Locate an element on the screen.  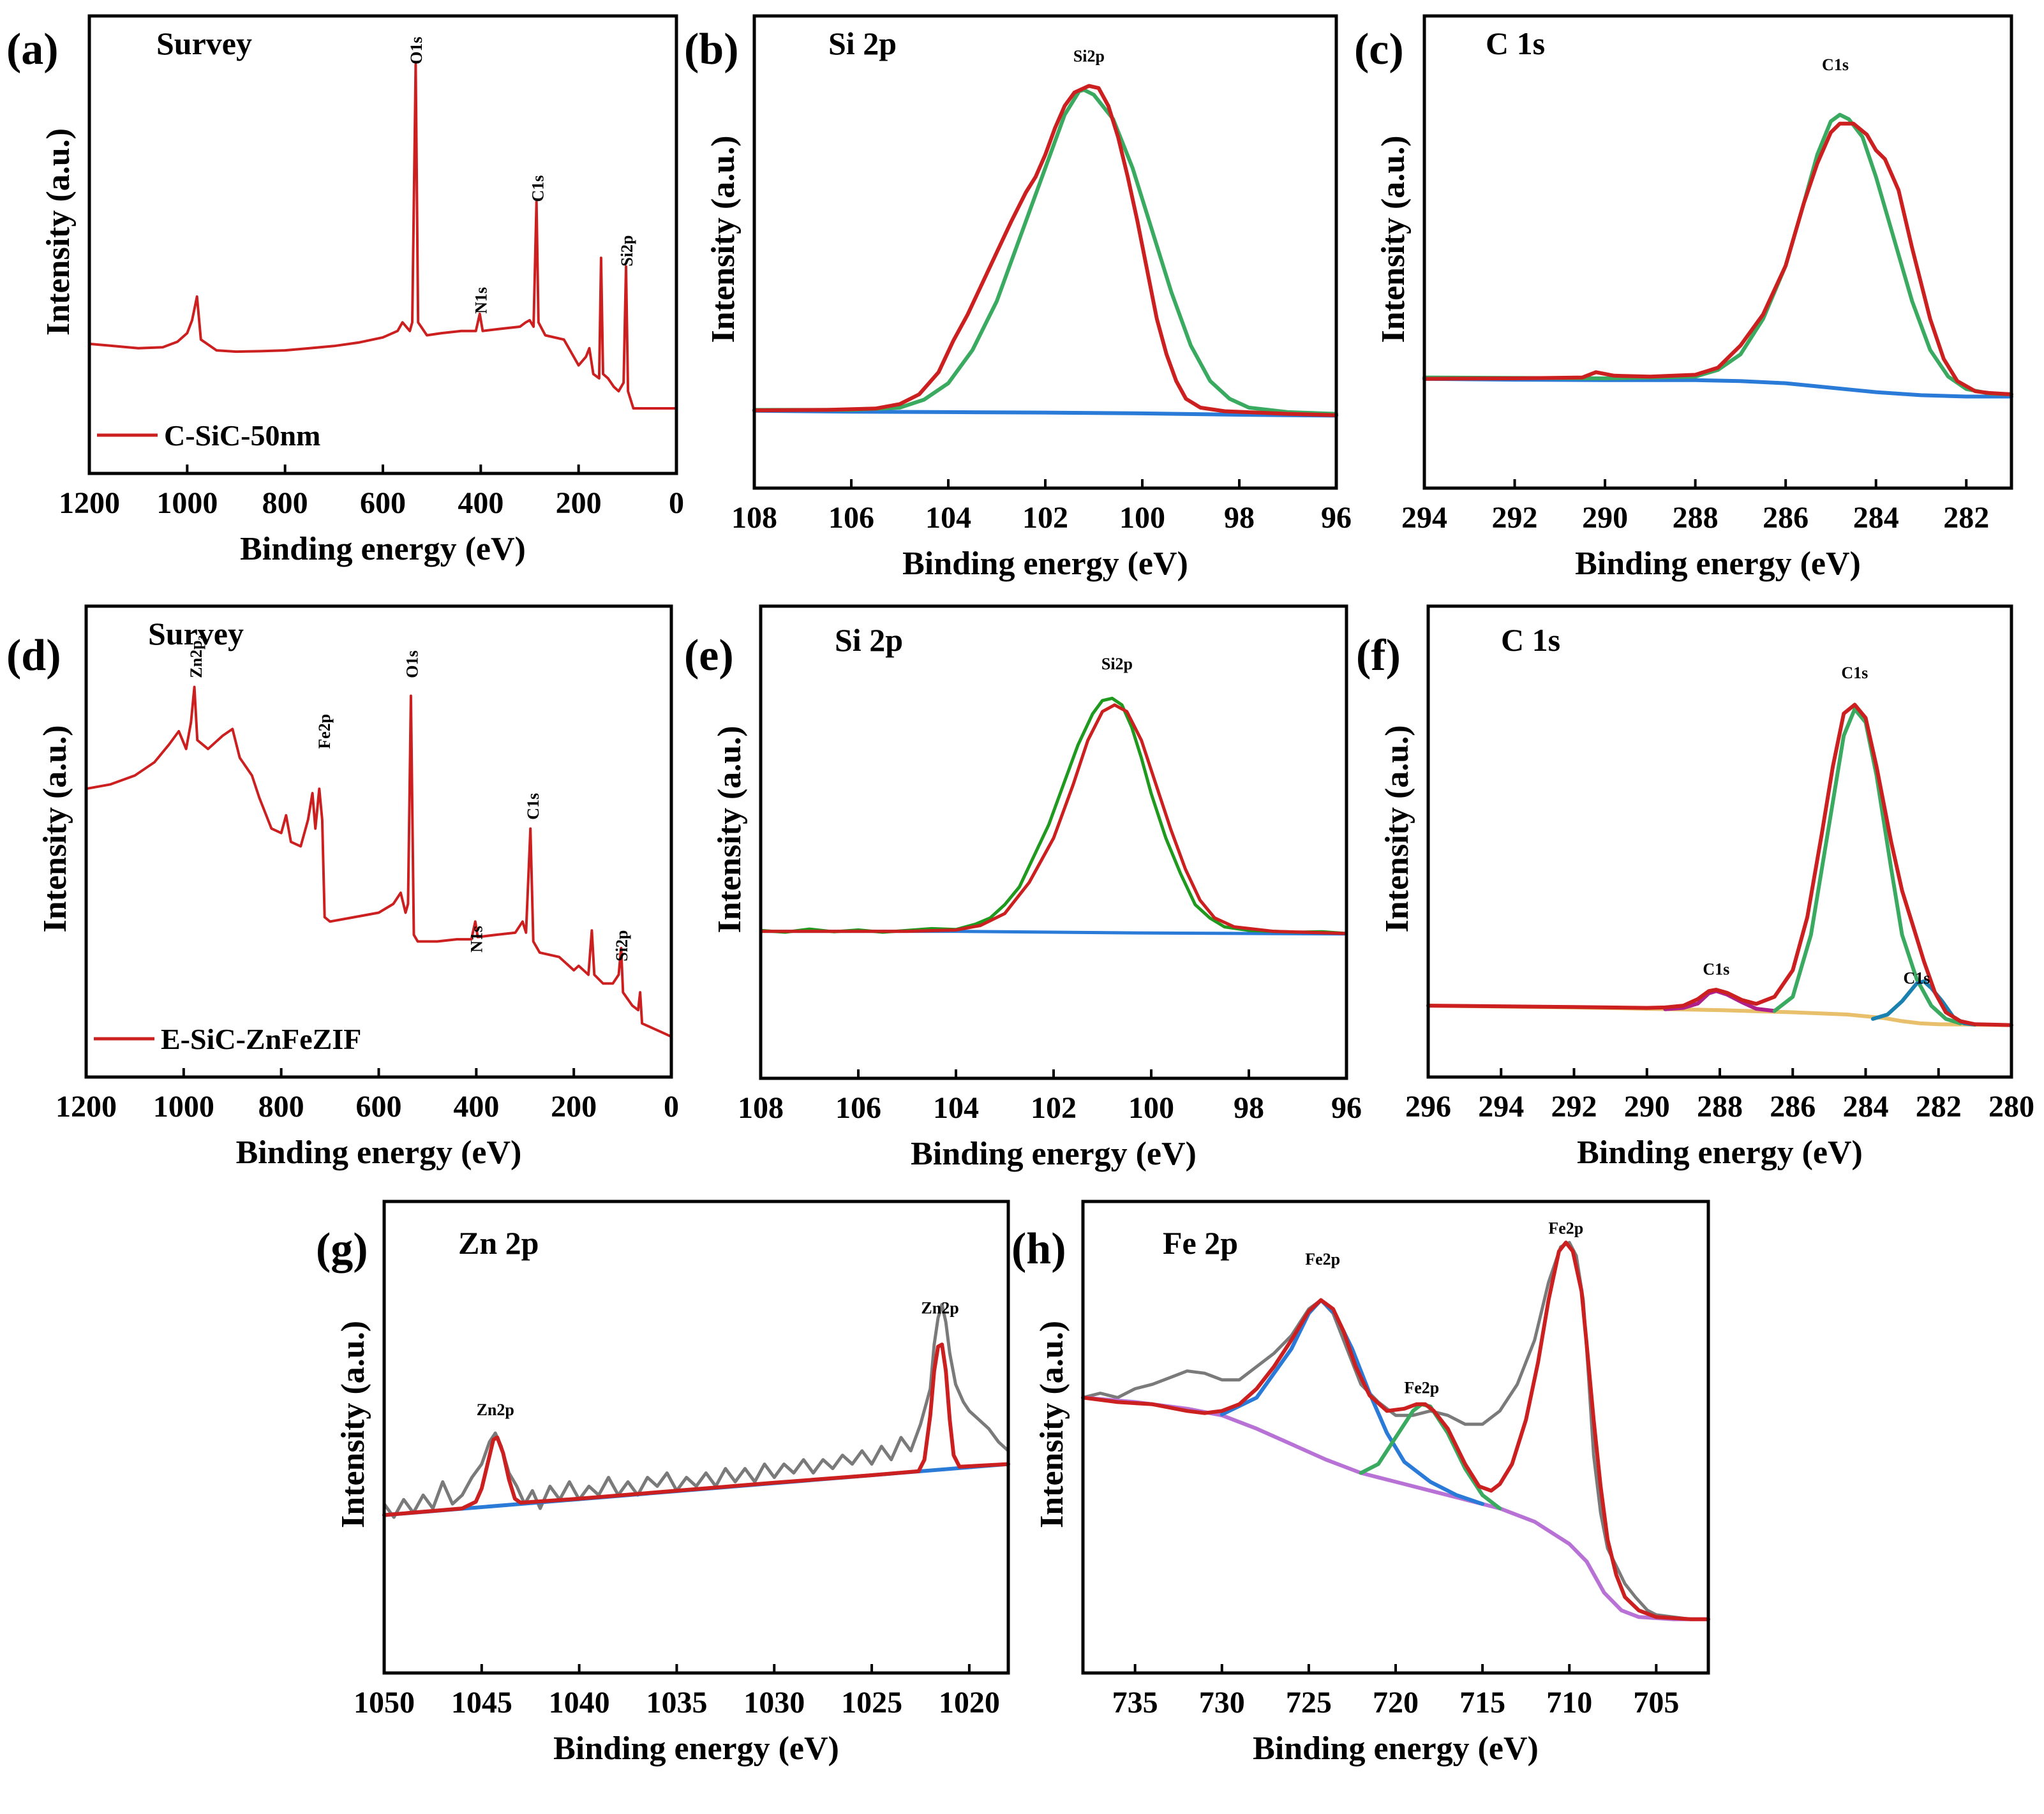
legend-label: C-SiC-50nm is located at coordinates (242, 435).